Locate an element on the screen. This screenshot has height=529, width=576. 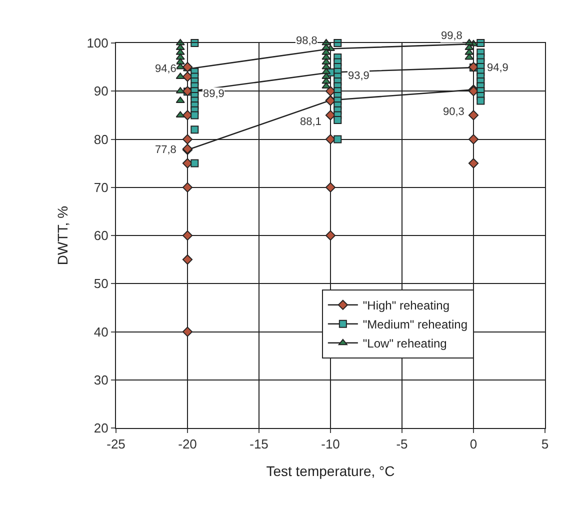
x-tick-label: -15 is located at coordinates (259, 444).